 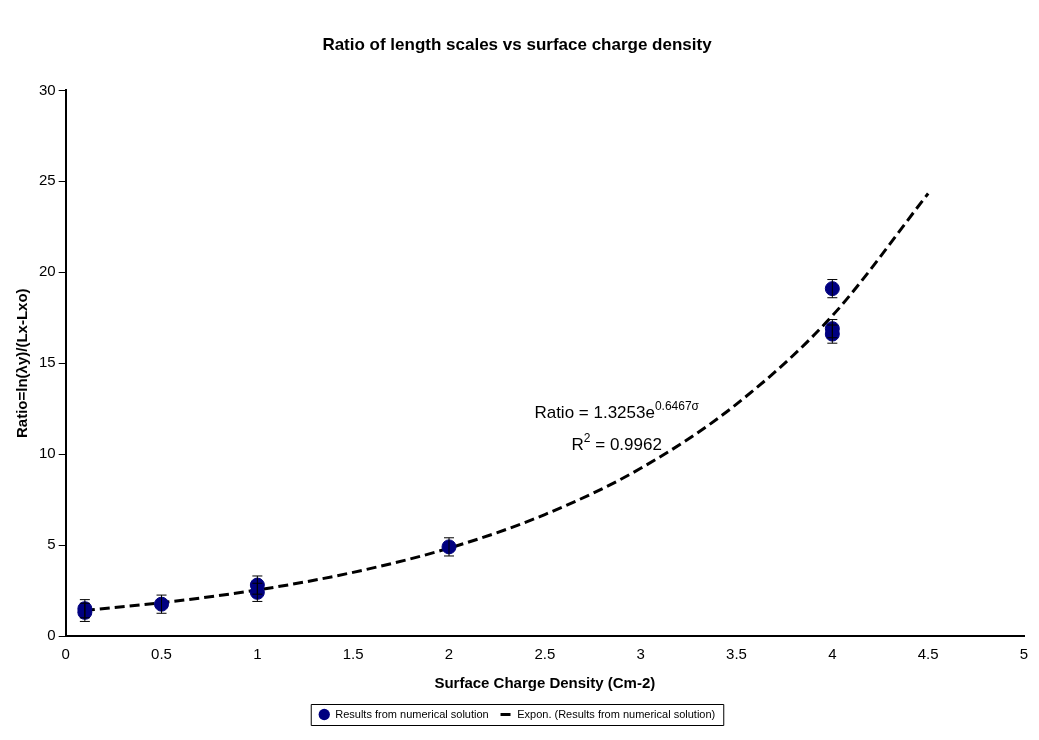 What do you see at coordinates (640, 654) in the screenshot?
I see `x-tick-label: 3` at bounding box center [640, 654].